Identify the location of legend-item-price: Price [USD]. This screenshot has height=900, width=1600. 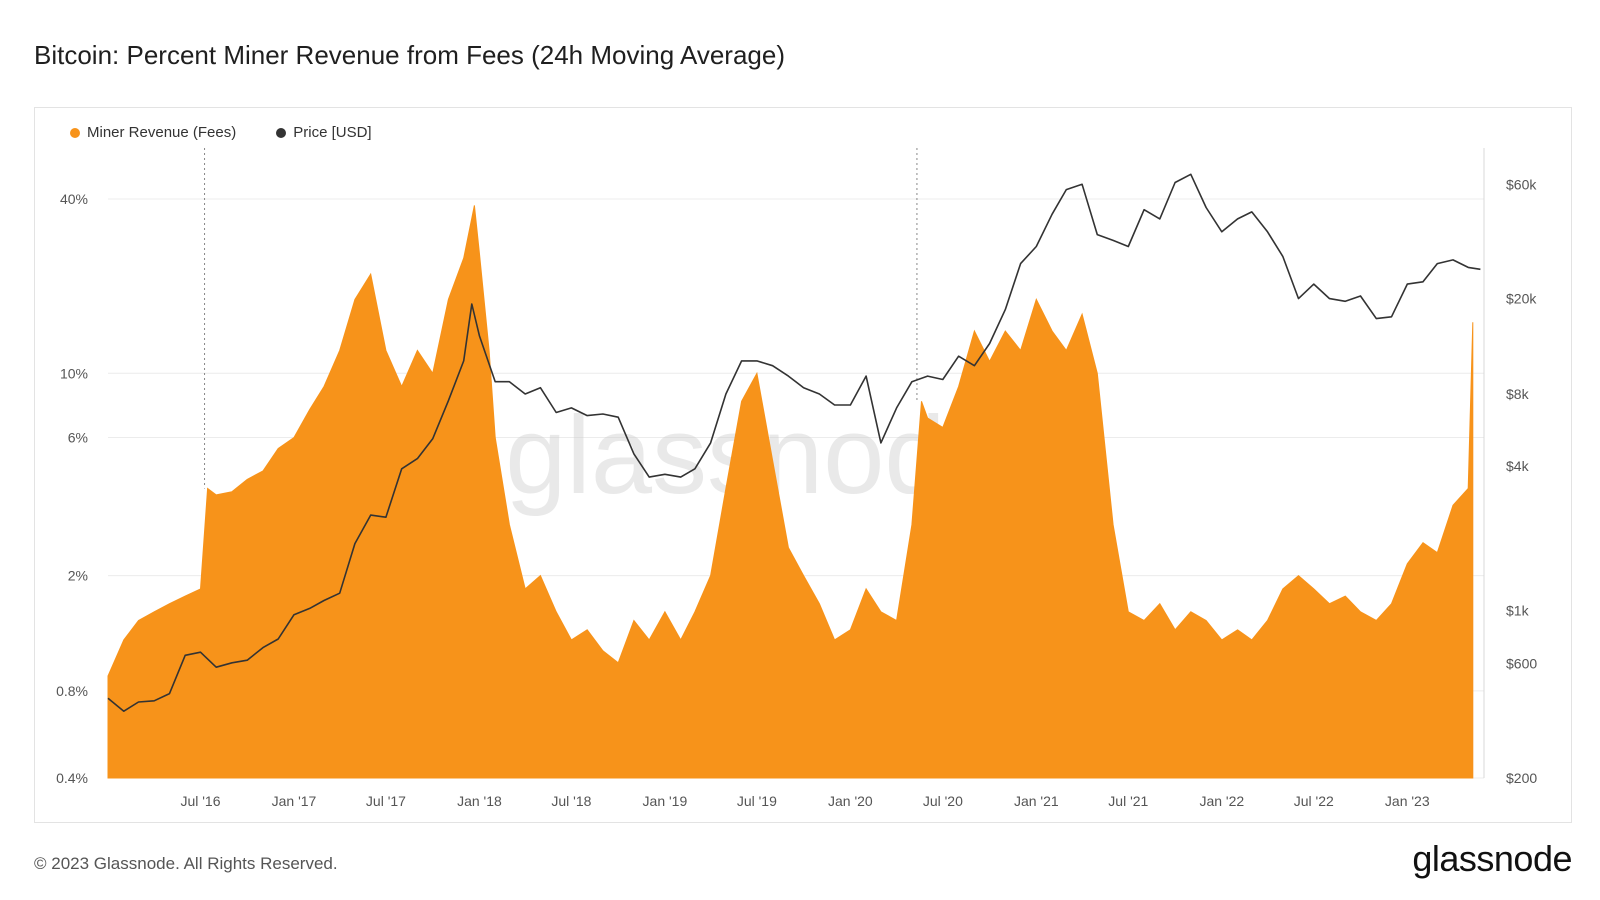
(324, 132).